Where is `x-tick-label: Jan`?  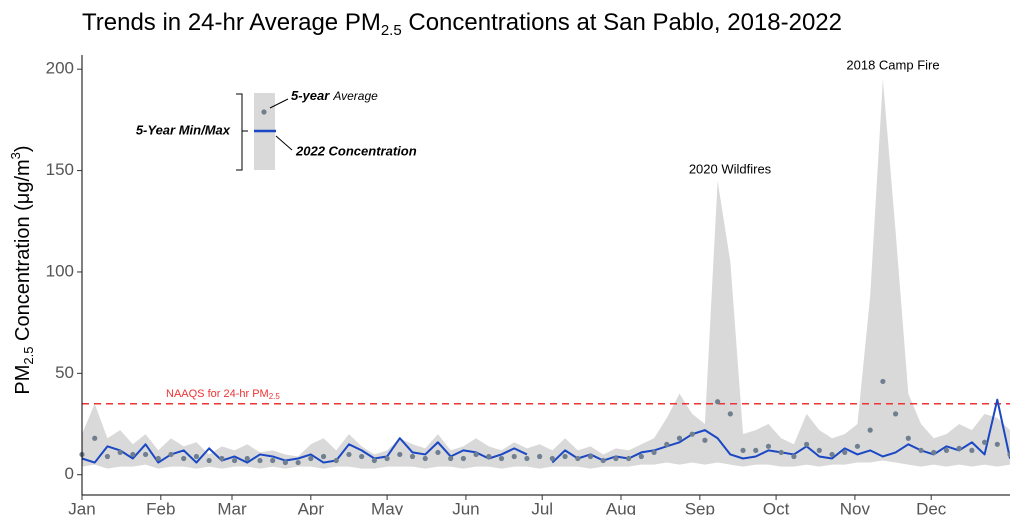
x-tick-label: Jan is located at coordinates (81, 507).